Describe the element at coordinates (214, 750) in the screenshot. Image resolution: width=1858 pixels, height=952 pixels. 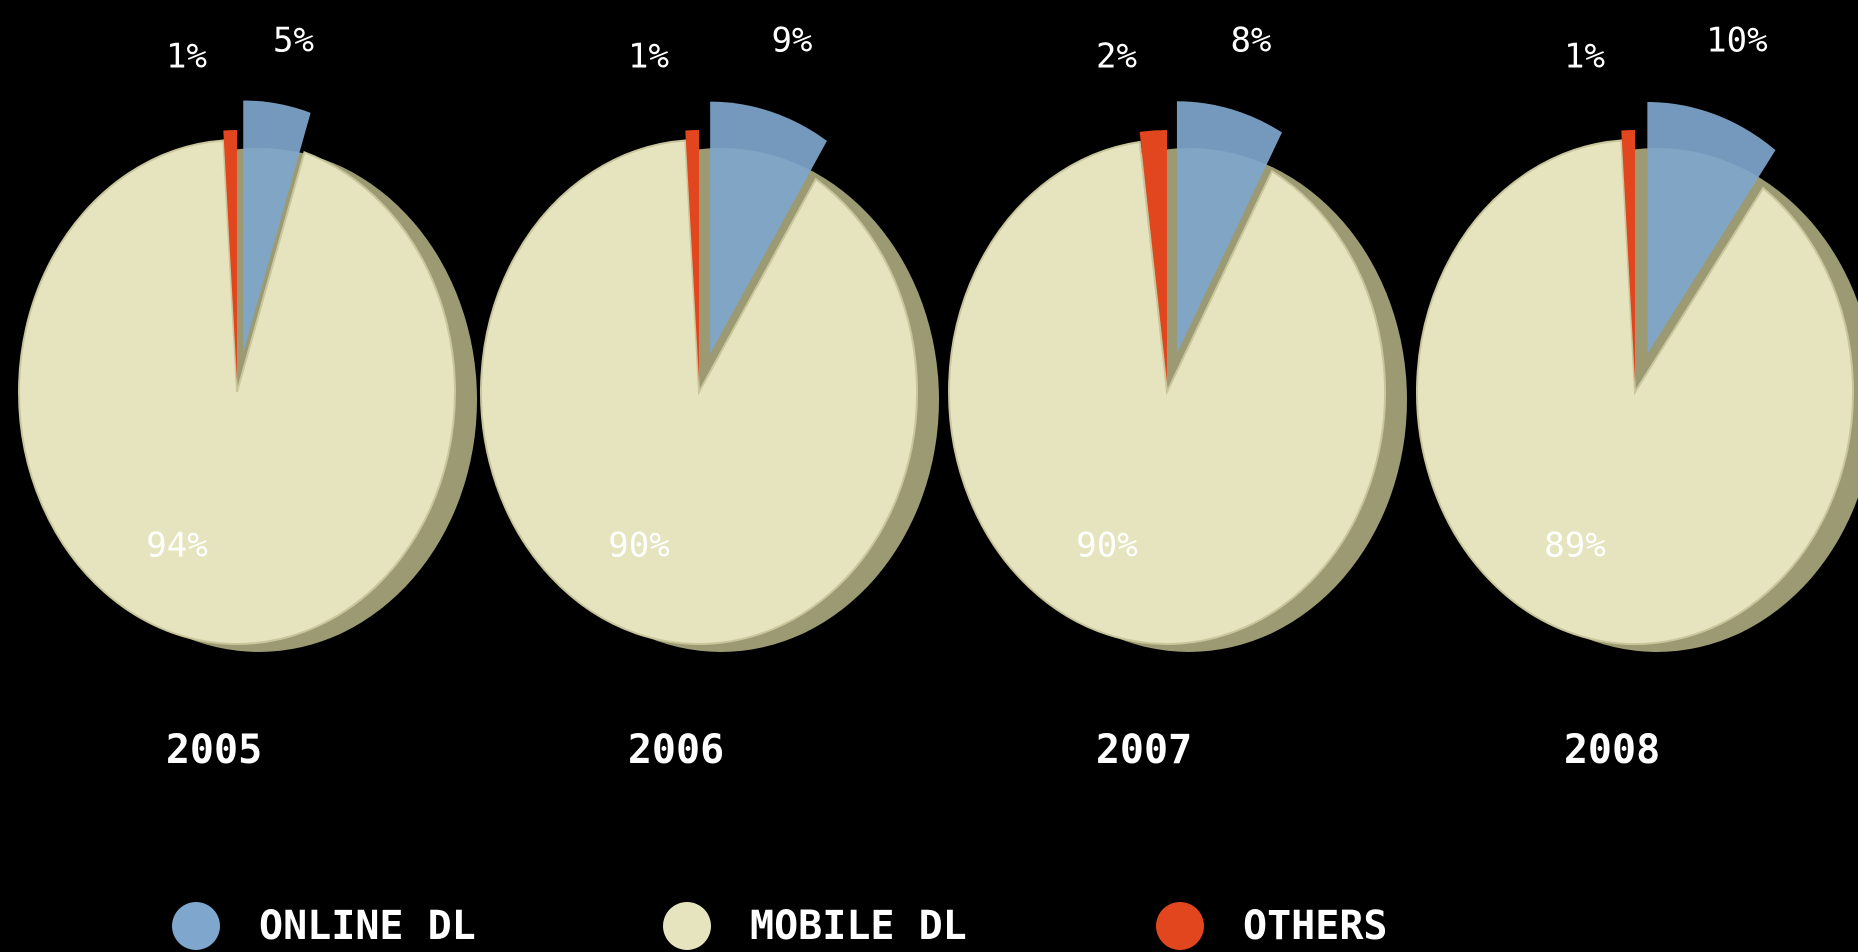
I see `chart-title: 2005` at that location.